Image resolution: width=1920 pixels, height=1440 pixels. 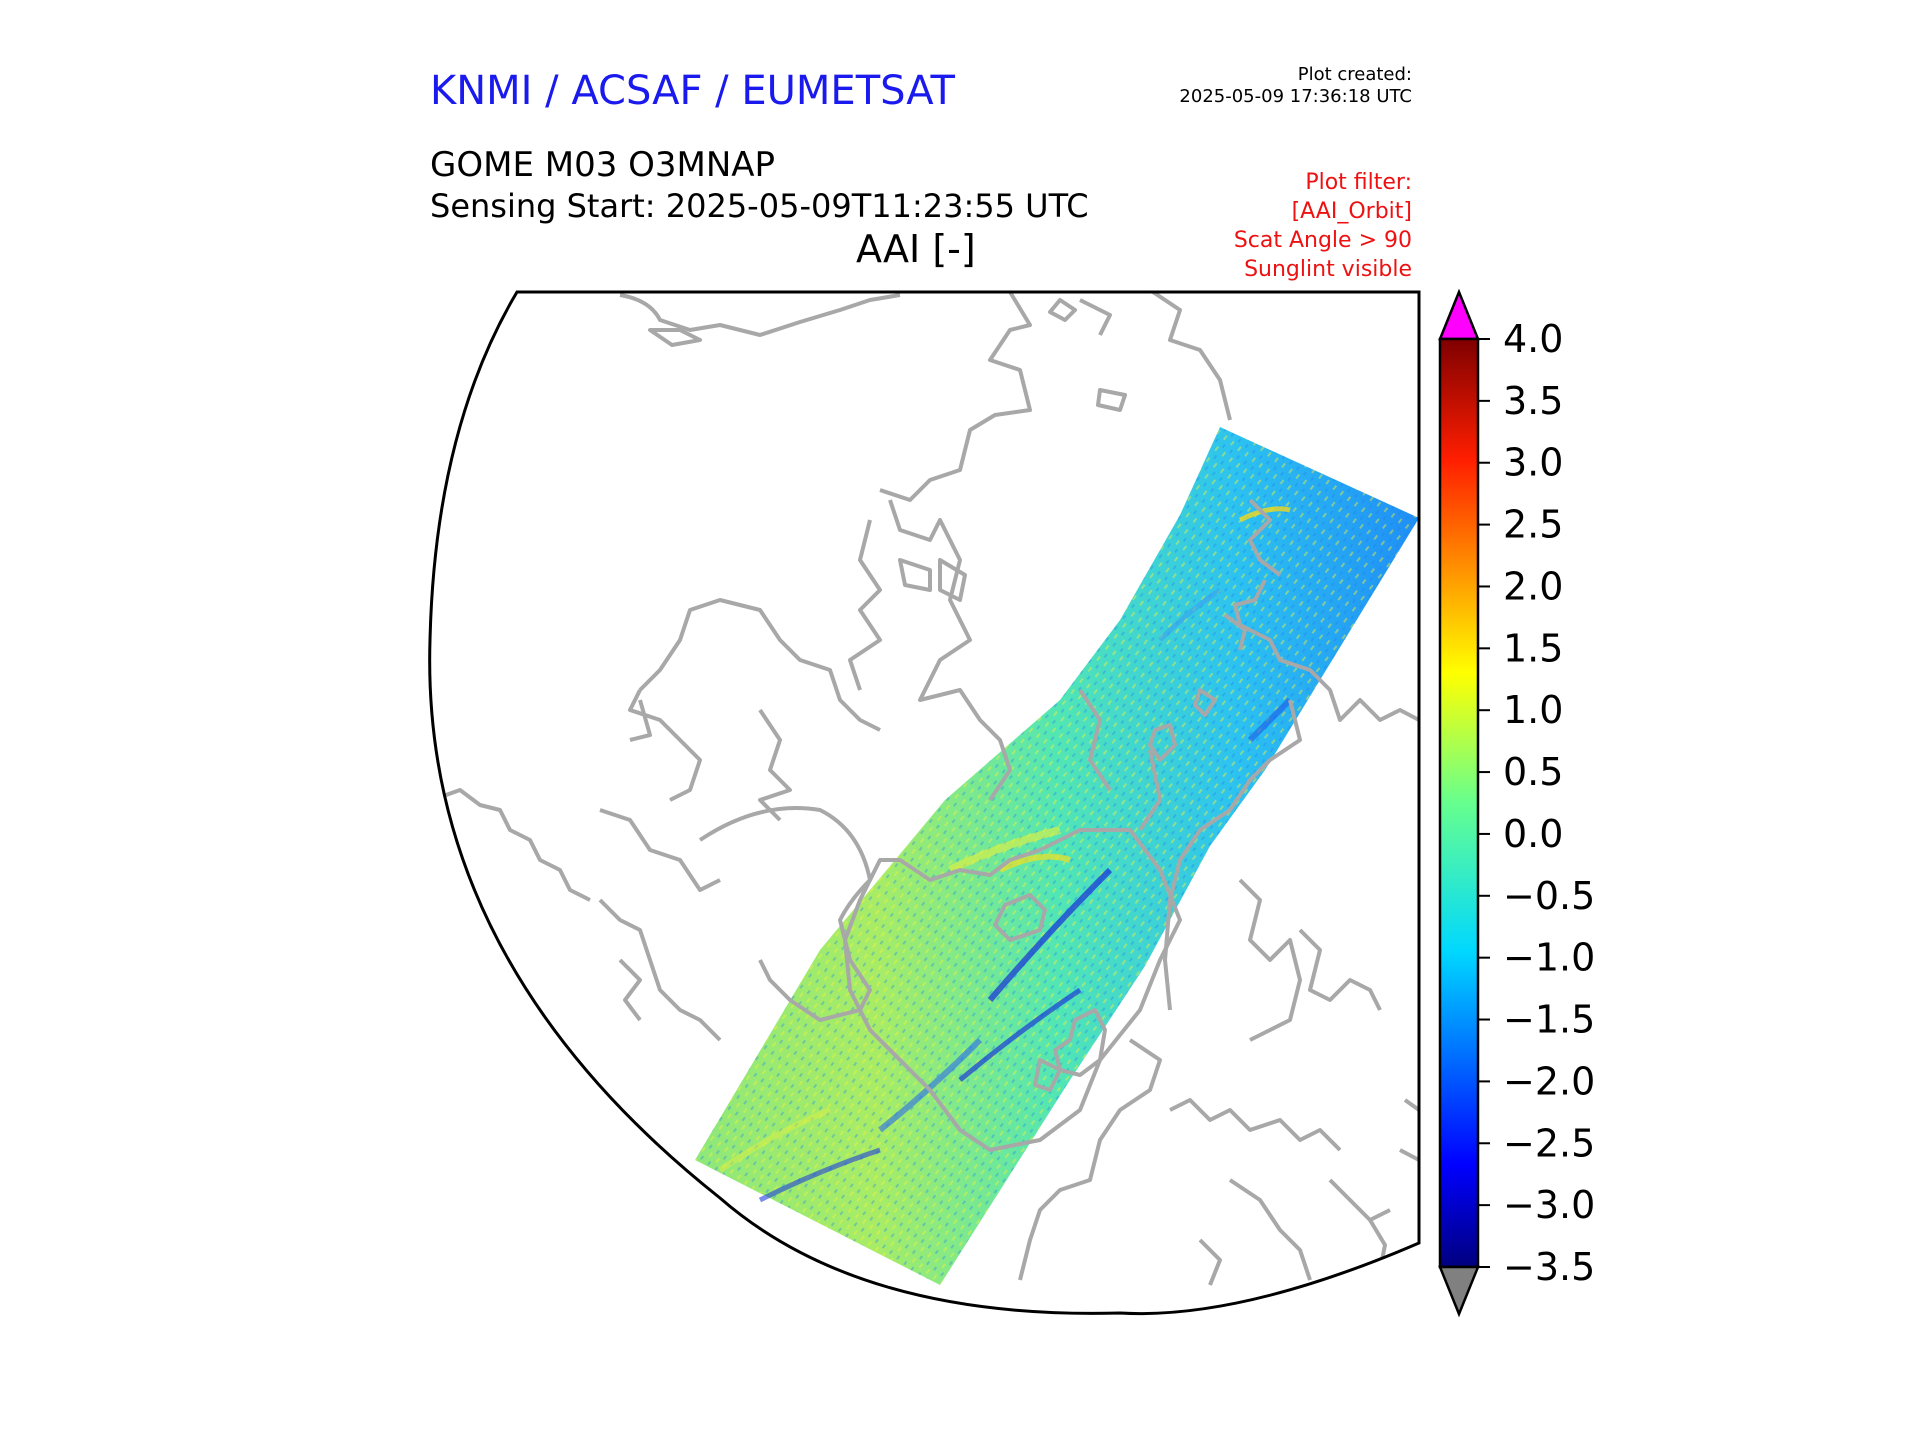 What do you see at coordinates (1533, 834) in the screenshot?
I see `colorbar-tick-label: 0.0` at bounding box center [1533, 834].